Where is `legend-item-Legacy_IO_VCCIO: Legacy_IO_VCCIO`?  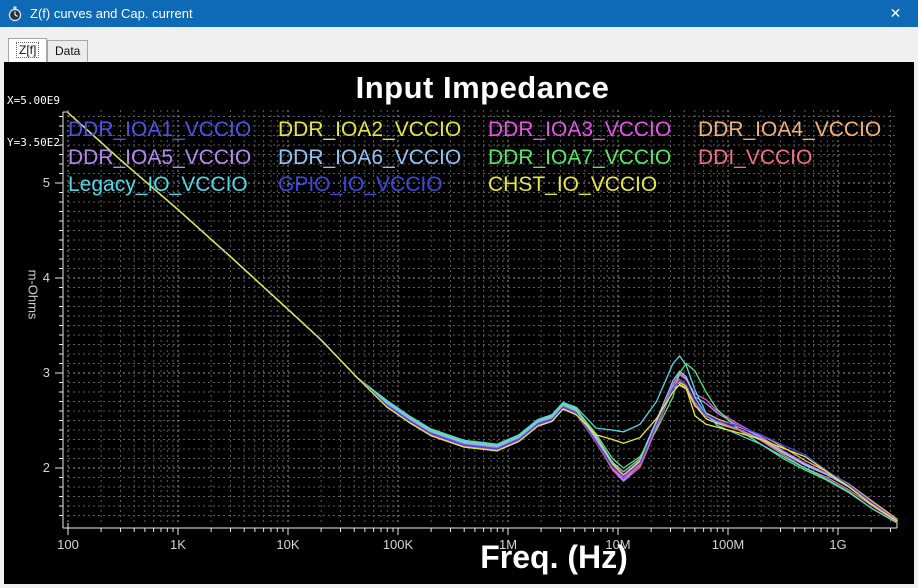 legend-item-Legacy_IO_VCCIO: Legacy_IO_VCCIO is located at coordinates (158, 184).